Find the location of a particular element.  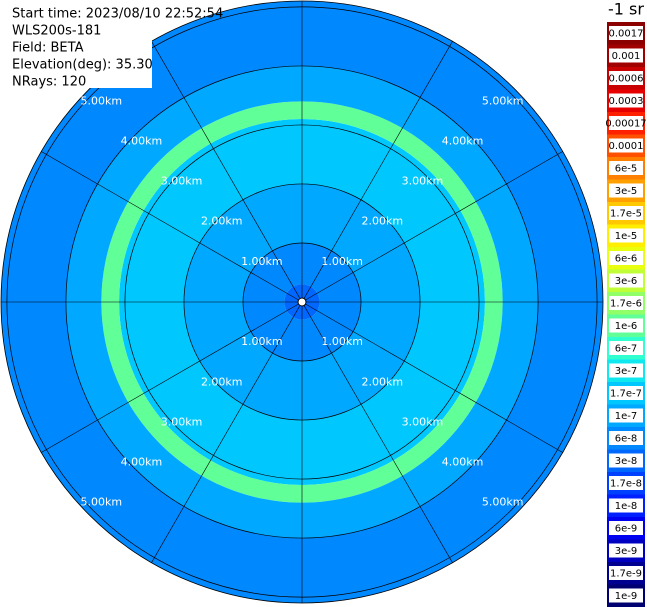

colorbar-label: 1.7e-7 is located at coordinates (626, 394).